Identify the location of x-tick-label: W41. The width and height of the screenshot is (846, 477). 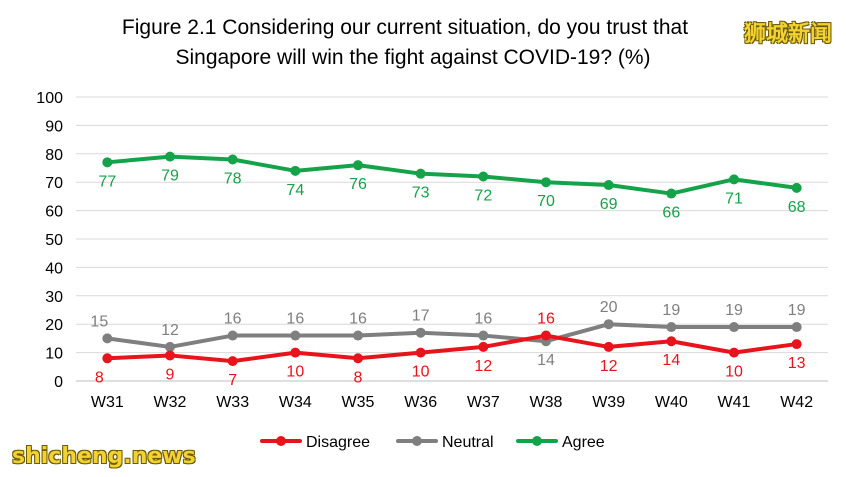
(734, 402).